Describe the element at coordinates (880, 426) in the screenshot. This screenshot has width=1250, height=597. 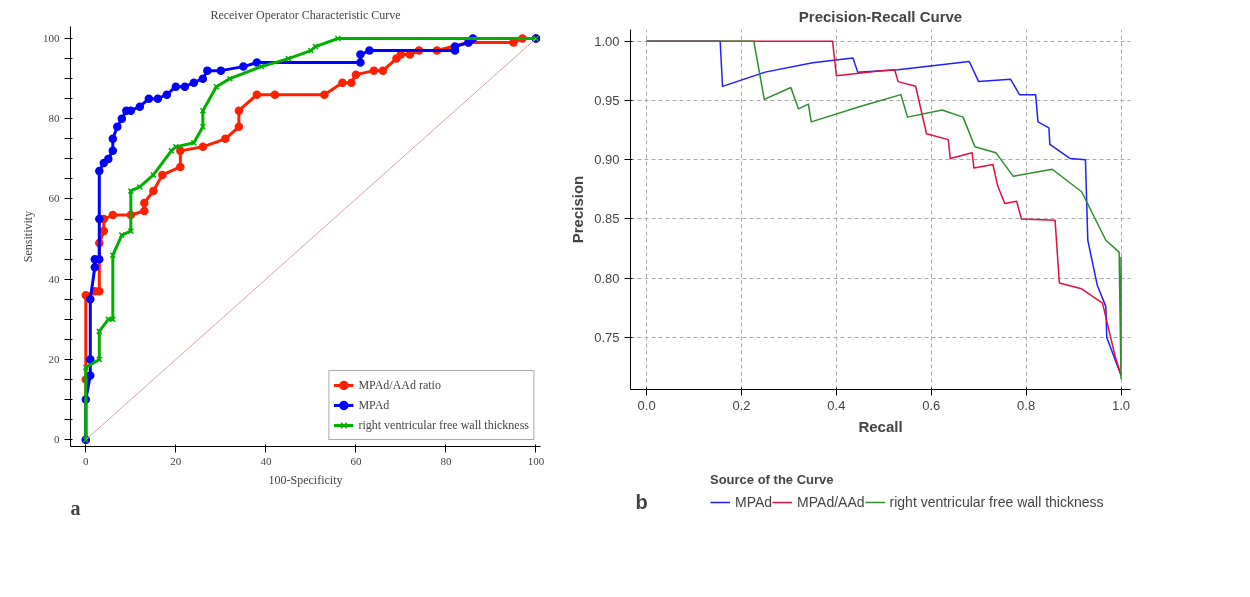
I see `x-axis-title: Recall` at that location.